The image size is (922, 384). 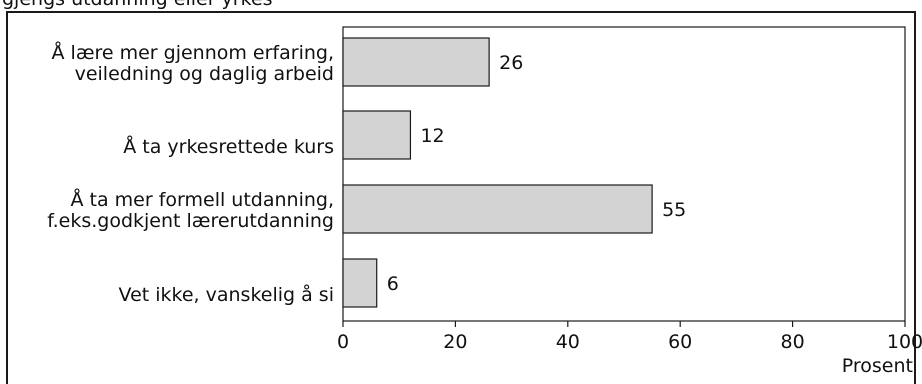 What do you see at coordinates (568, 342) in the screenshot?
I see `x-tick-label-40: 40` at bounding box center [568, 342].